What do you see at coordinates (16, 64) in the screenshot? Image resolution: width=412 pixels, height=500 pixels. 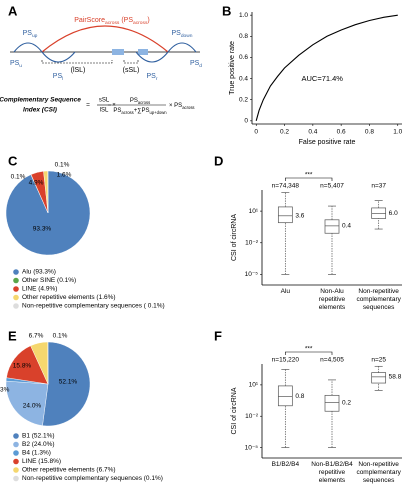 I see `diagram-label: PSu` at bounding box center [16, 64].